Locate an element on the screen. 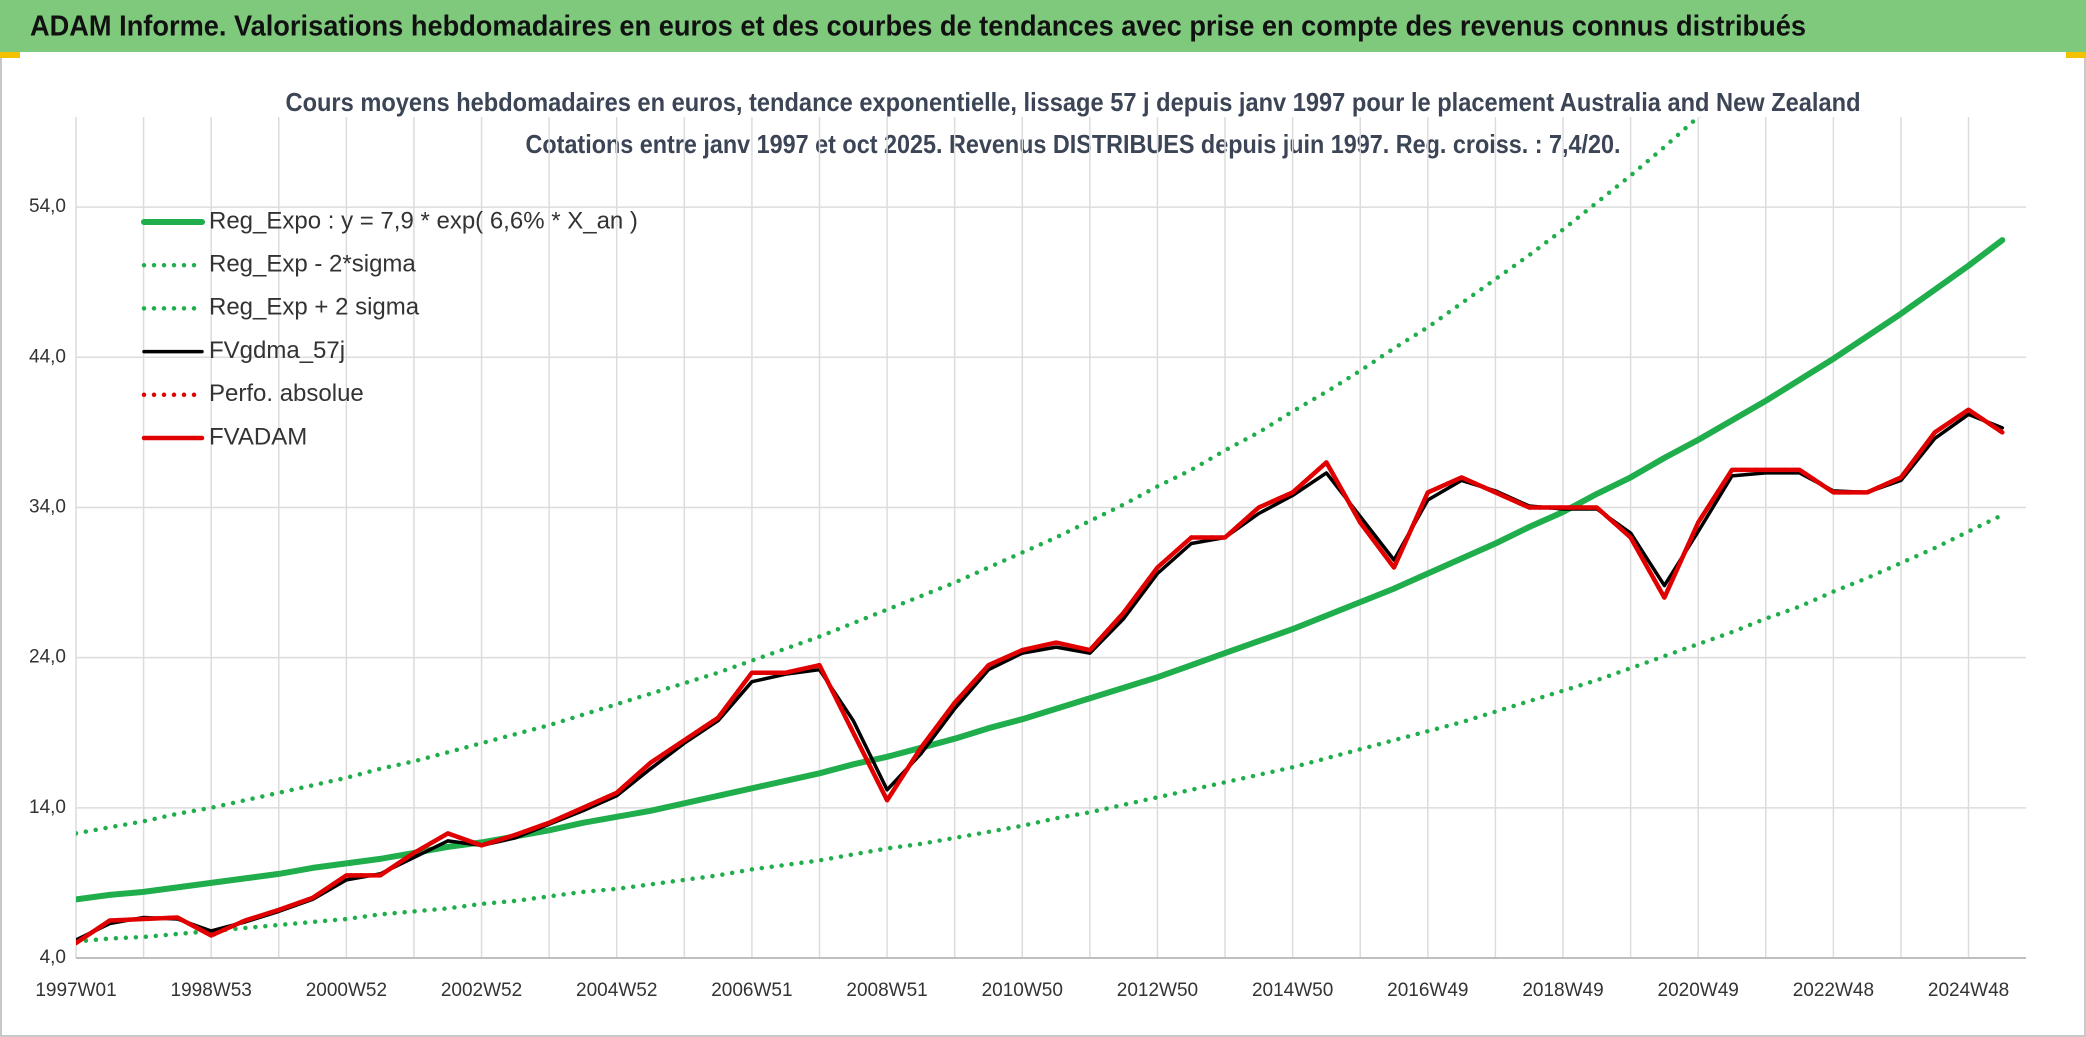  y-tick-label: 54,0 is located at coordinates (47, 206).